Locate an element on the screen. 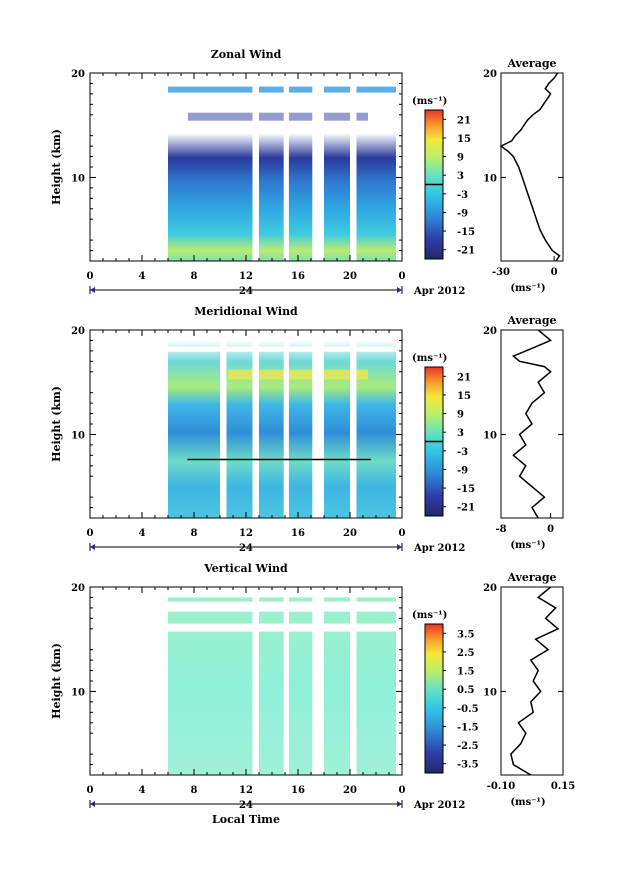 This screenshot has height=873, width=625. heatmap-yellow-band is located at coordinates (298, 374).